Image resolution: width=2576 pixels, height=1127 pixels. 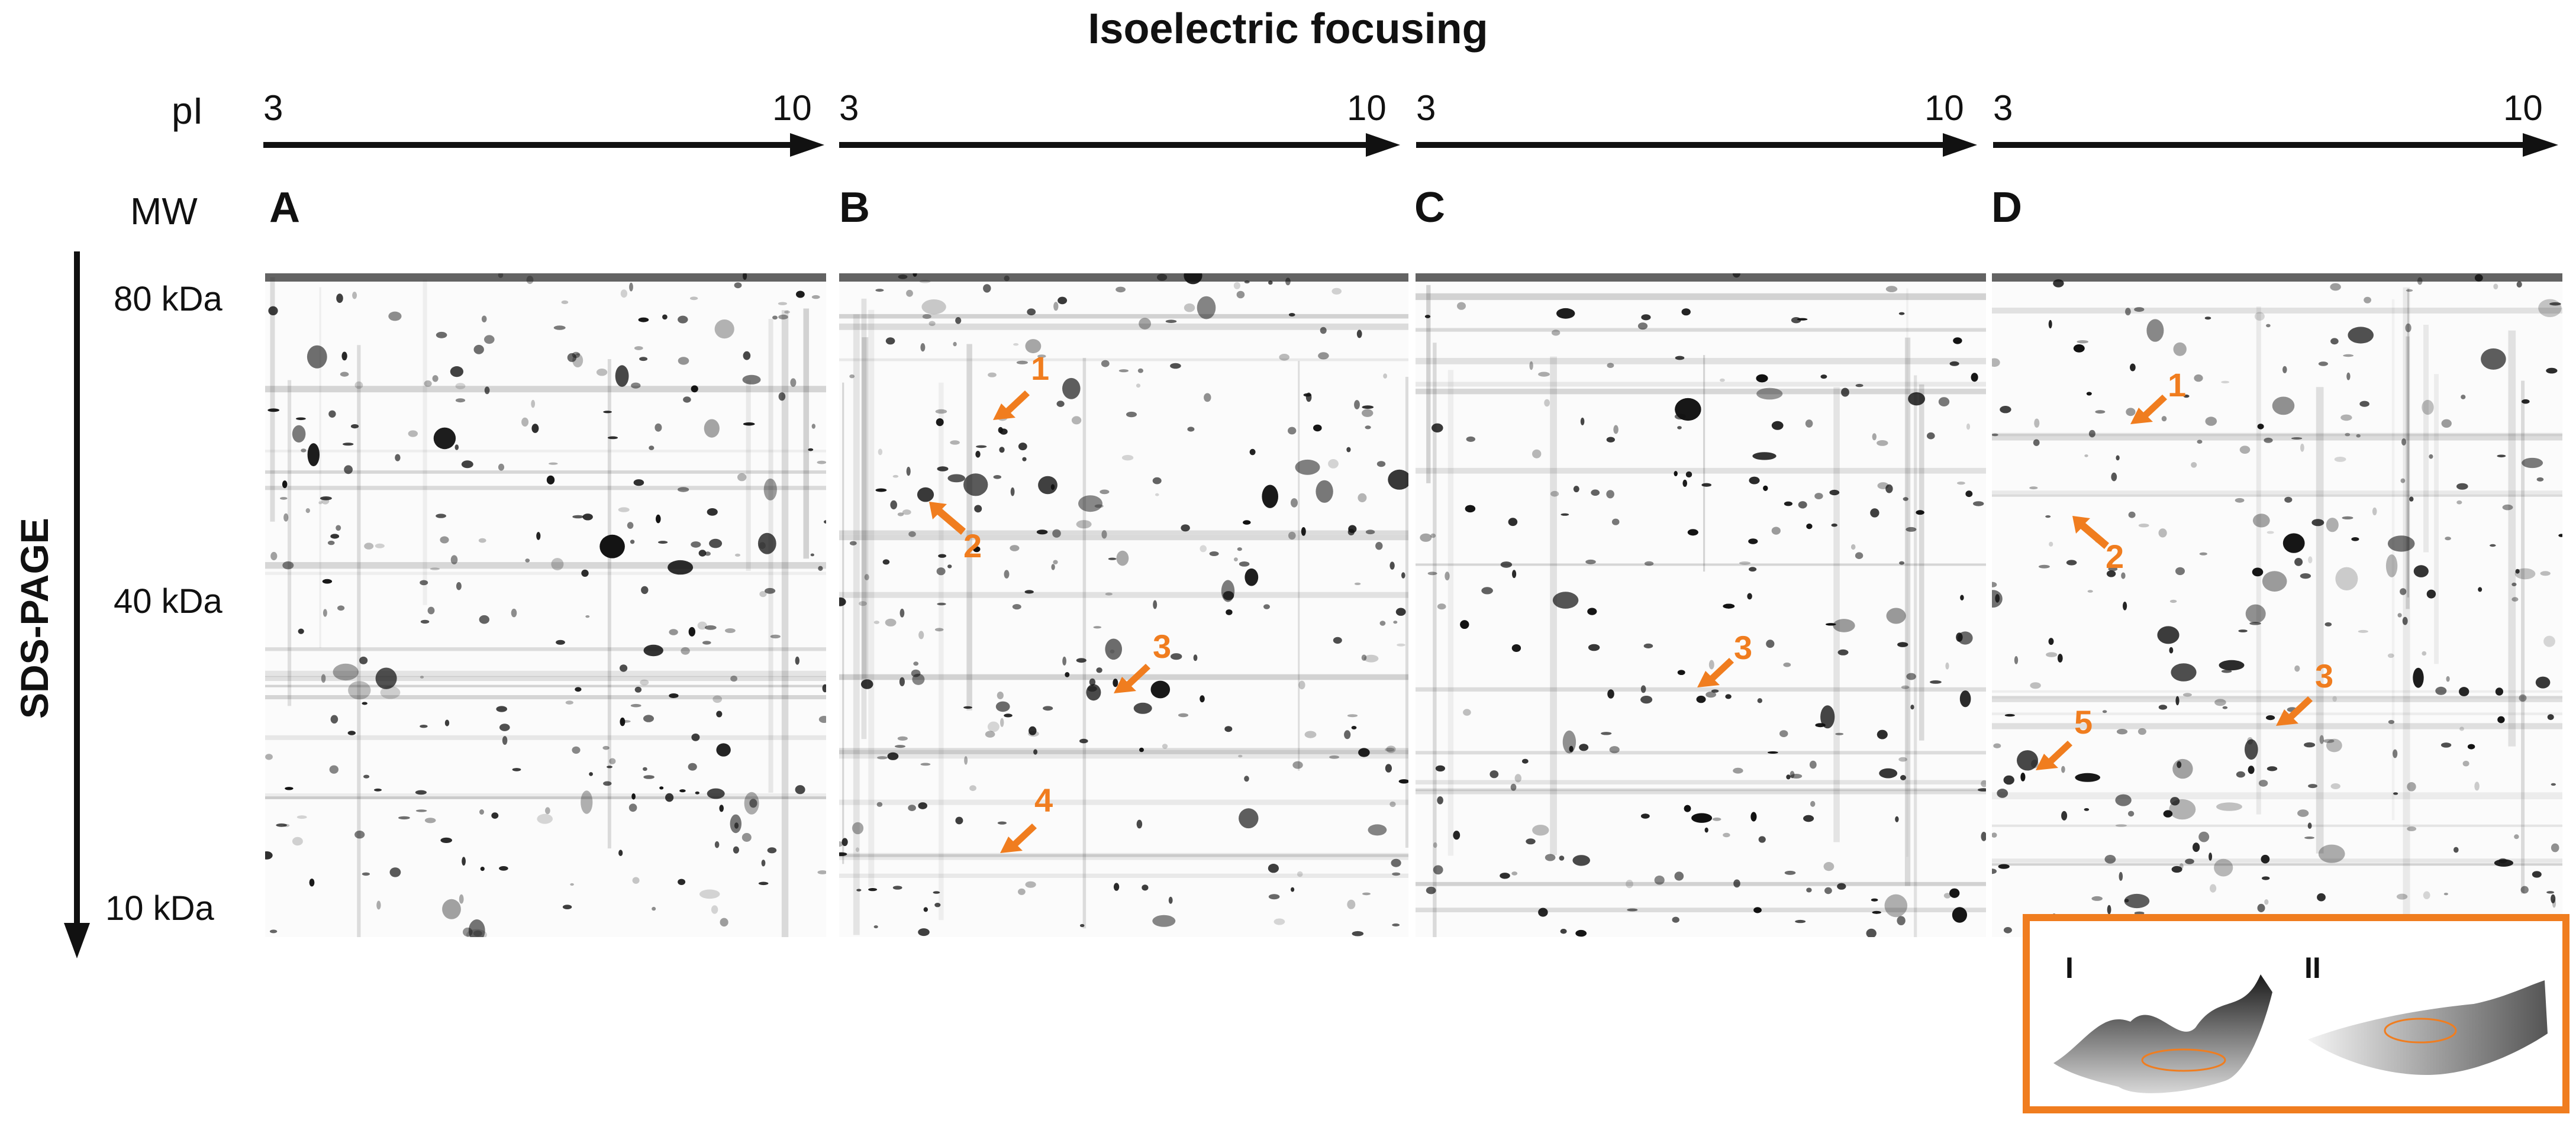 What do you see at coordinates (1944, 108) in the screenshot?
I see `pi-end-C: 10` at bounding box center [1944, 108].